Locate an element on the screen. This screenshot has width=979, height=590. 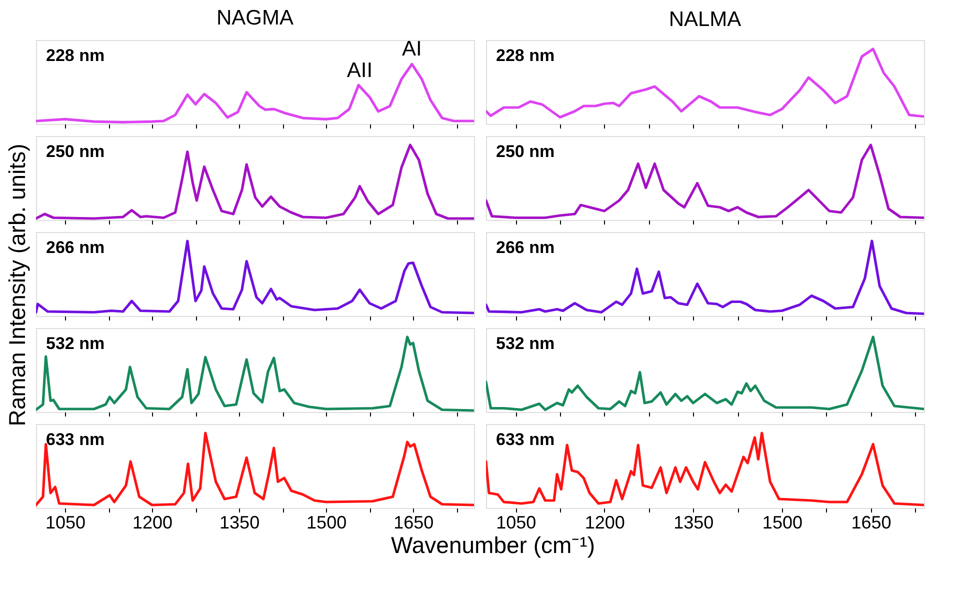
annotation: AI is located at coordinates (412, 48).